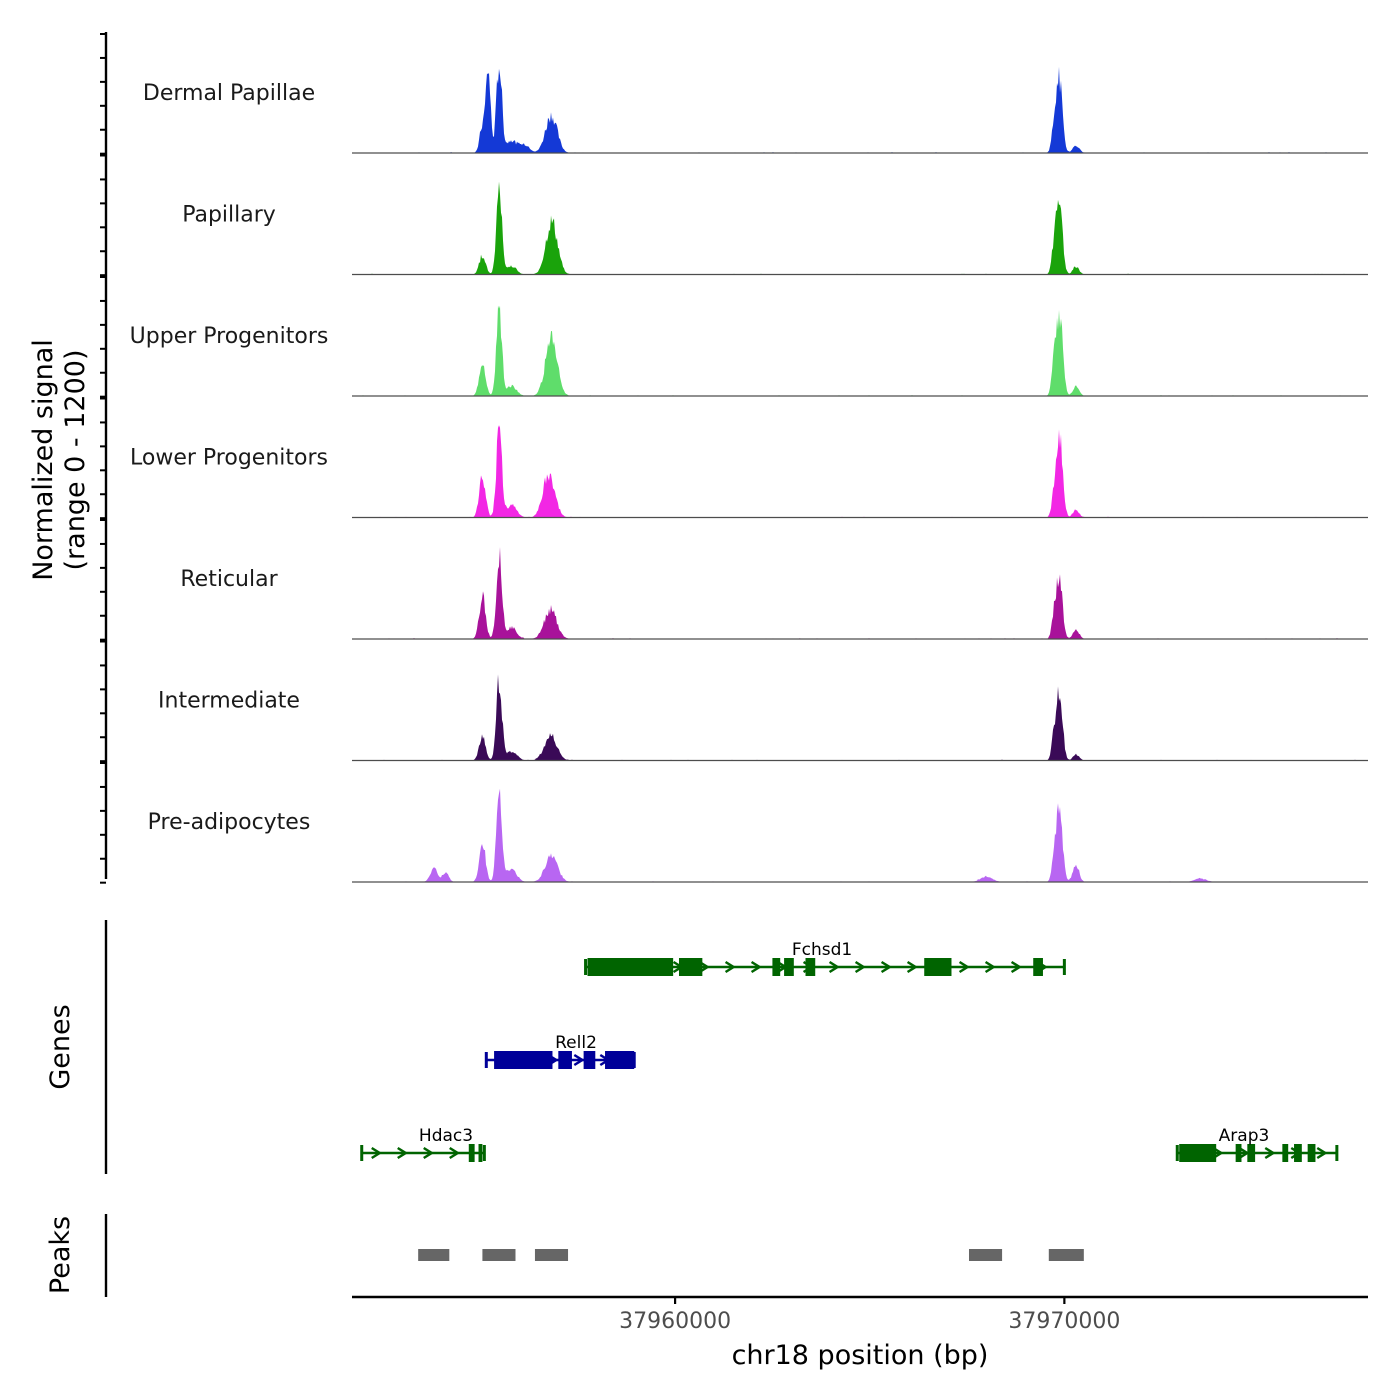 This screenshot has width=1400, height=1400. I want to click on genes-panel-title: Genes, so click(60, 1046).